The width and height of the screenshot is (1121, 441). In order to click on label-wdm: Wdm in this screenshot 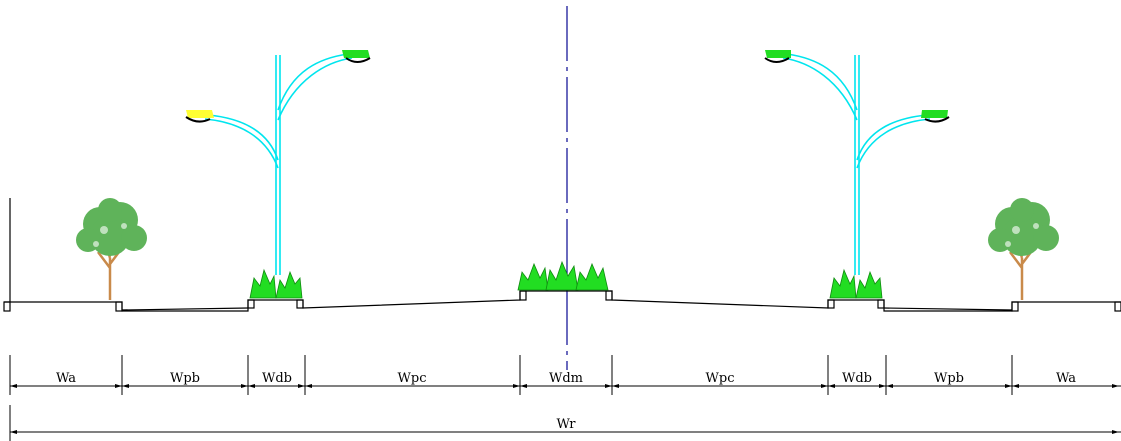, I will do `click(566, 378)`.